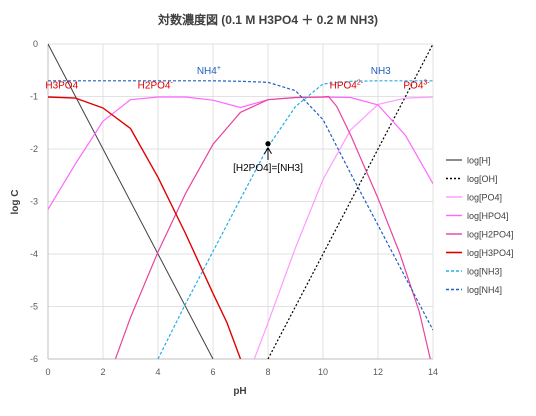 This screenshot has height=416, width=536. Describe the element at coordinates (482, 179) in the screenshot. I see `legend-item: log[OH]` at that location.